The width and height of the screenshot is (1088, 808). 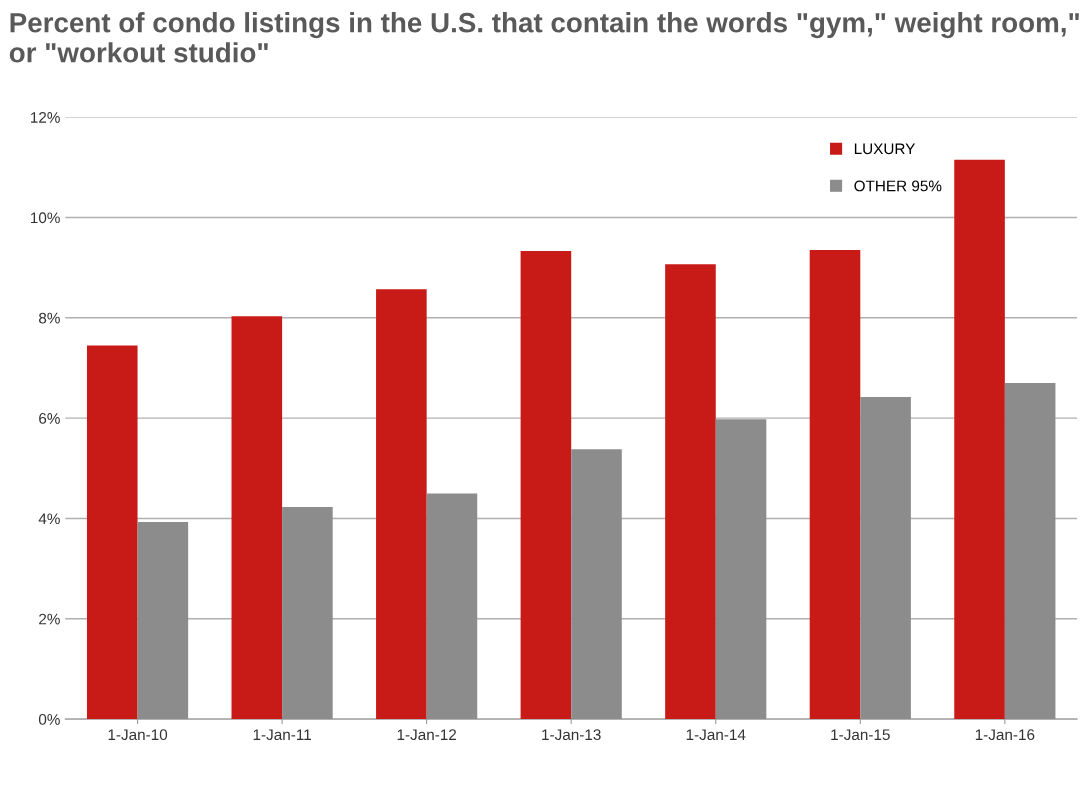 What do you see at coordinates (885, 149) in the screenshot?
I see `legend-label: LUXURY` at bounding box center [885, 149].